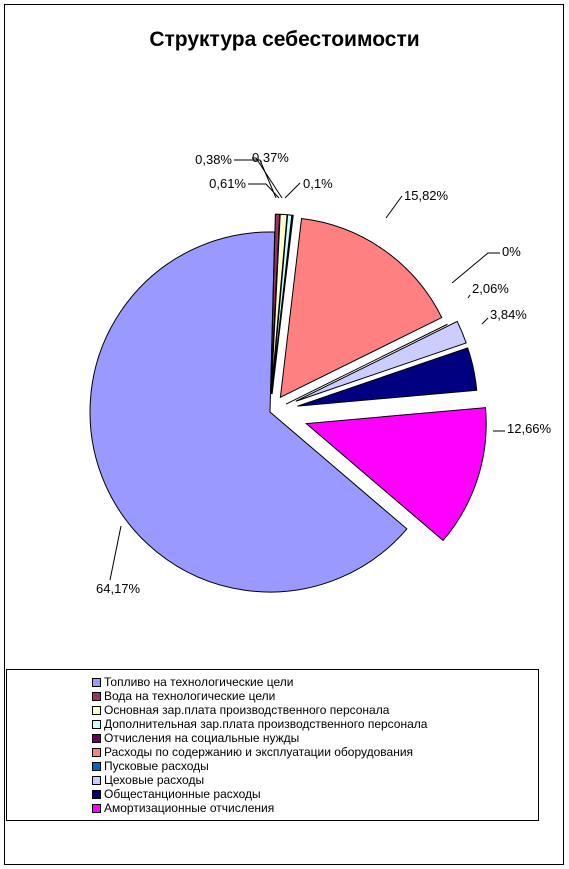 This screenshot has height=869, width=569. Describe the element at coordinates (292, 190) in the screenshot. I see `leader-line-social` at that location.